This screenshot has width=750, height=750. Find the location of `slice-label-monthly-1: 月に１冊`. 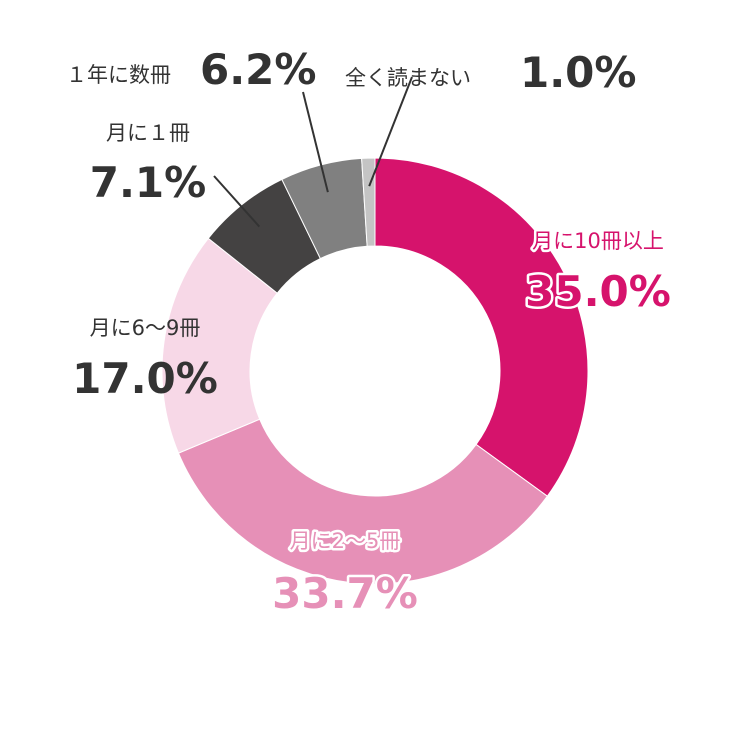

slice-label-monthly-1: 月に１冊 is located at coordinates (148, 133).